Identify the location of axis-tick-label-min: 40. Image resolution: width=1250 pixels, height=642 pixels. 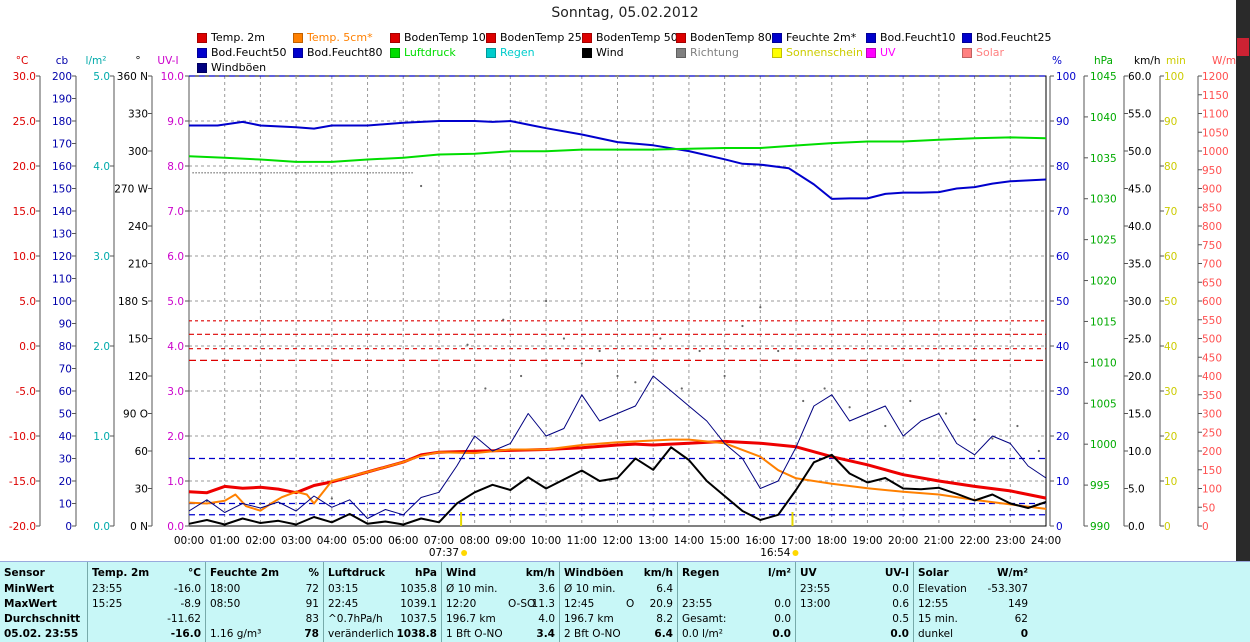
(1170, 347).